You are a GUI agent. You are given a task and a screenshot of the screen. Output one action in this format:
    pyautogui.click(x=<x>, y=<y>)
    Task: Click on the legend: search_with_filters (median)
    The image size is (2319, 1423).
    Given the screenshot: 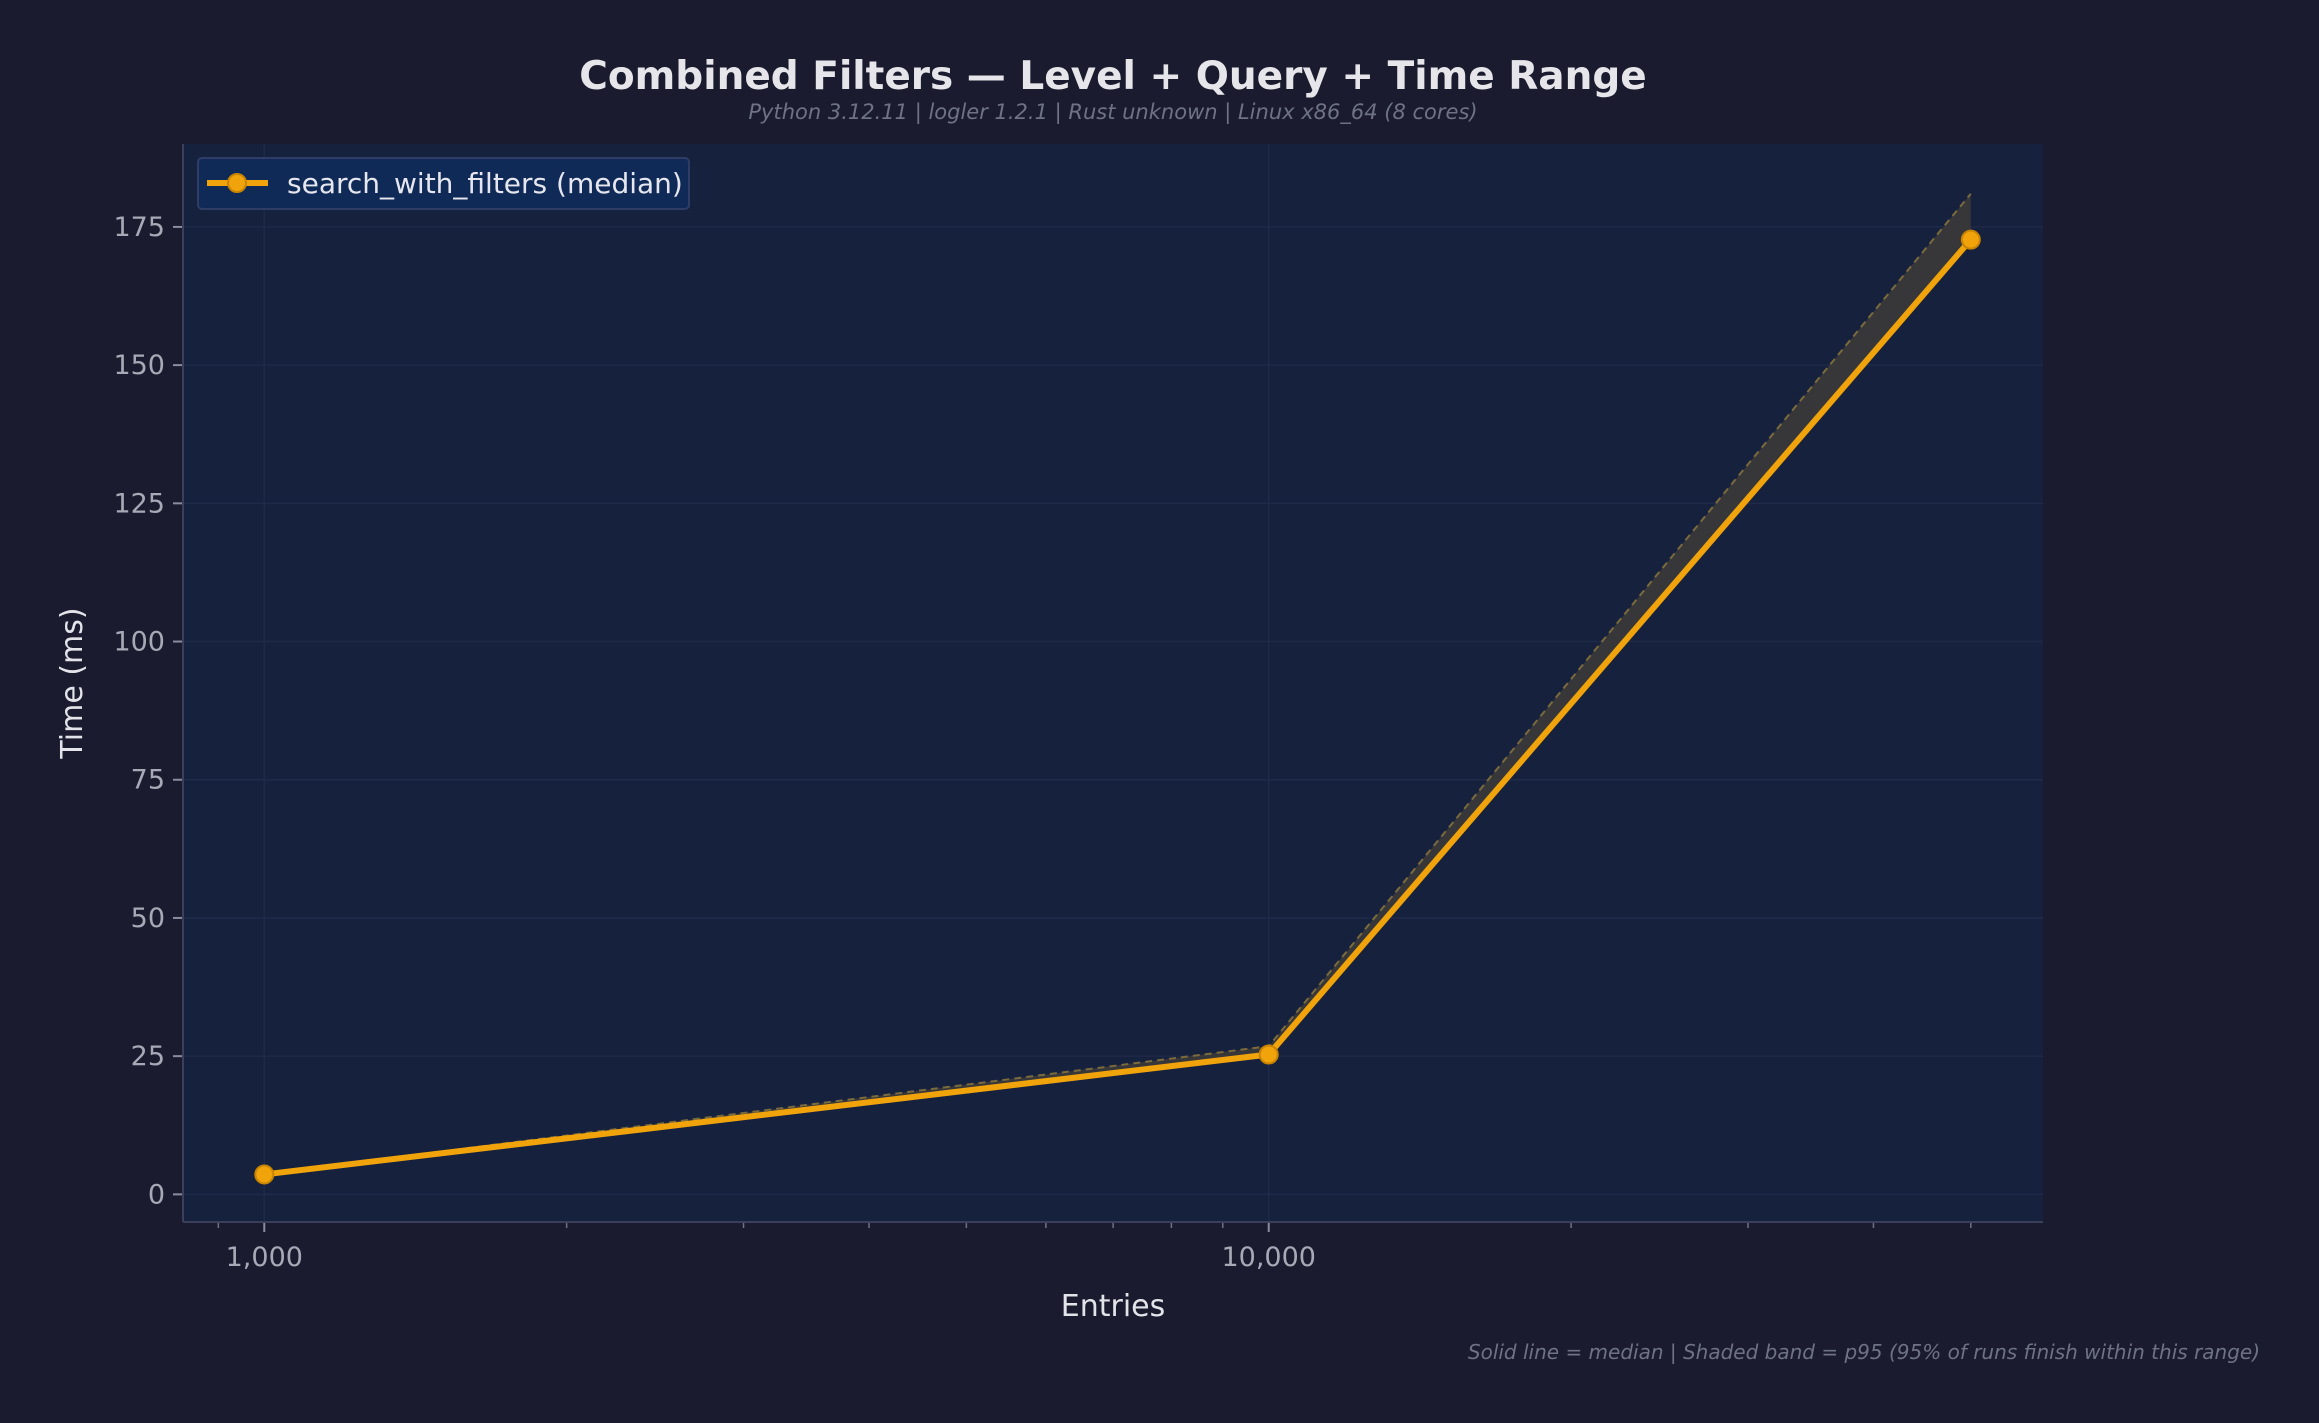 What is the action you would take?
    pyautogui.click(x=443, y=183)
    